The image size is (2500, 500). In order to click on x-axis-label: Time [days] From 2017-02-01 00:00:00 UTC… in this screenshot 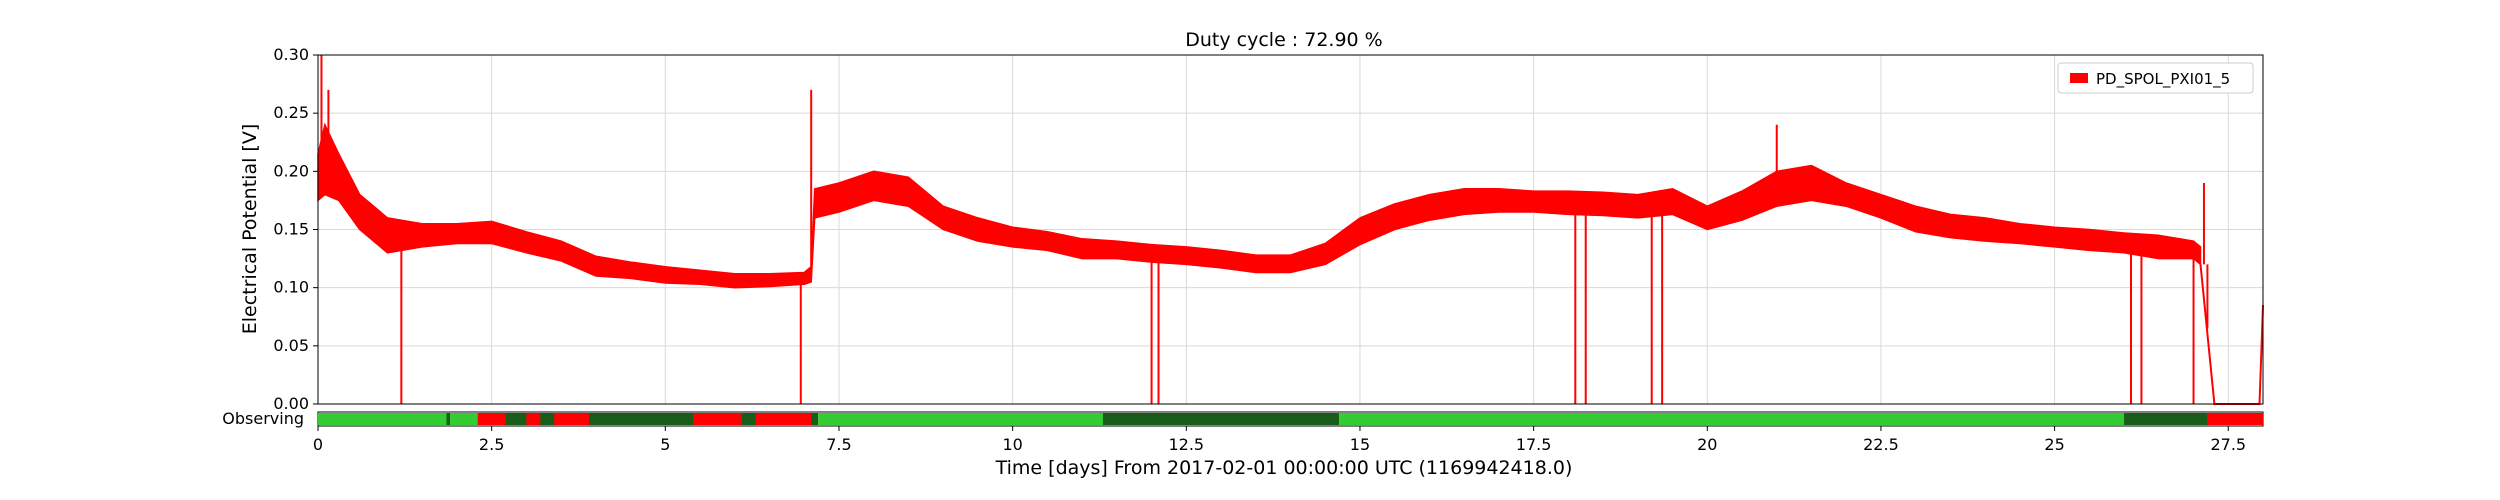, I will do `click(1284, 468)`.